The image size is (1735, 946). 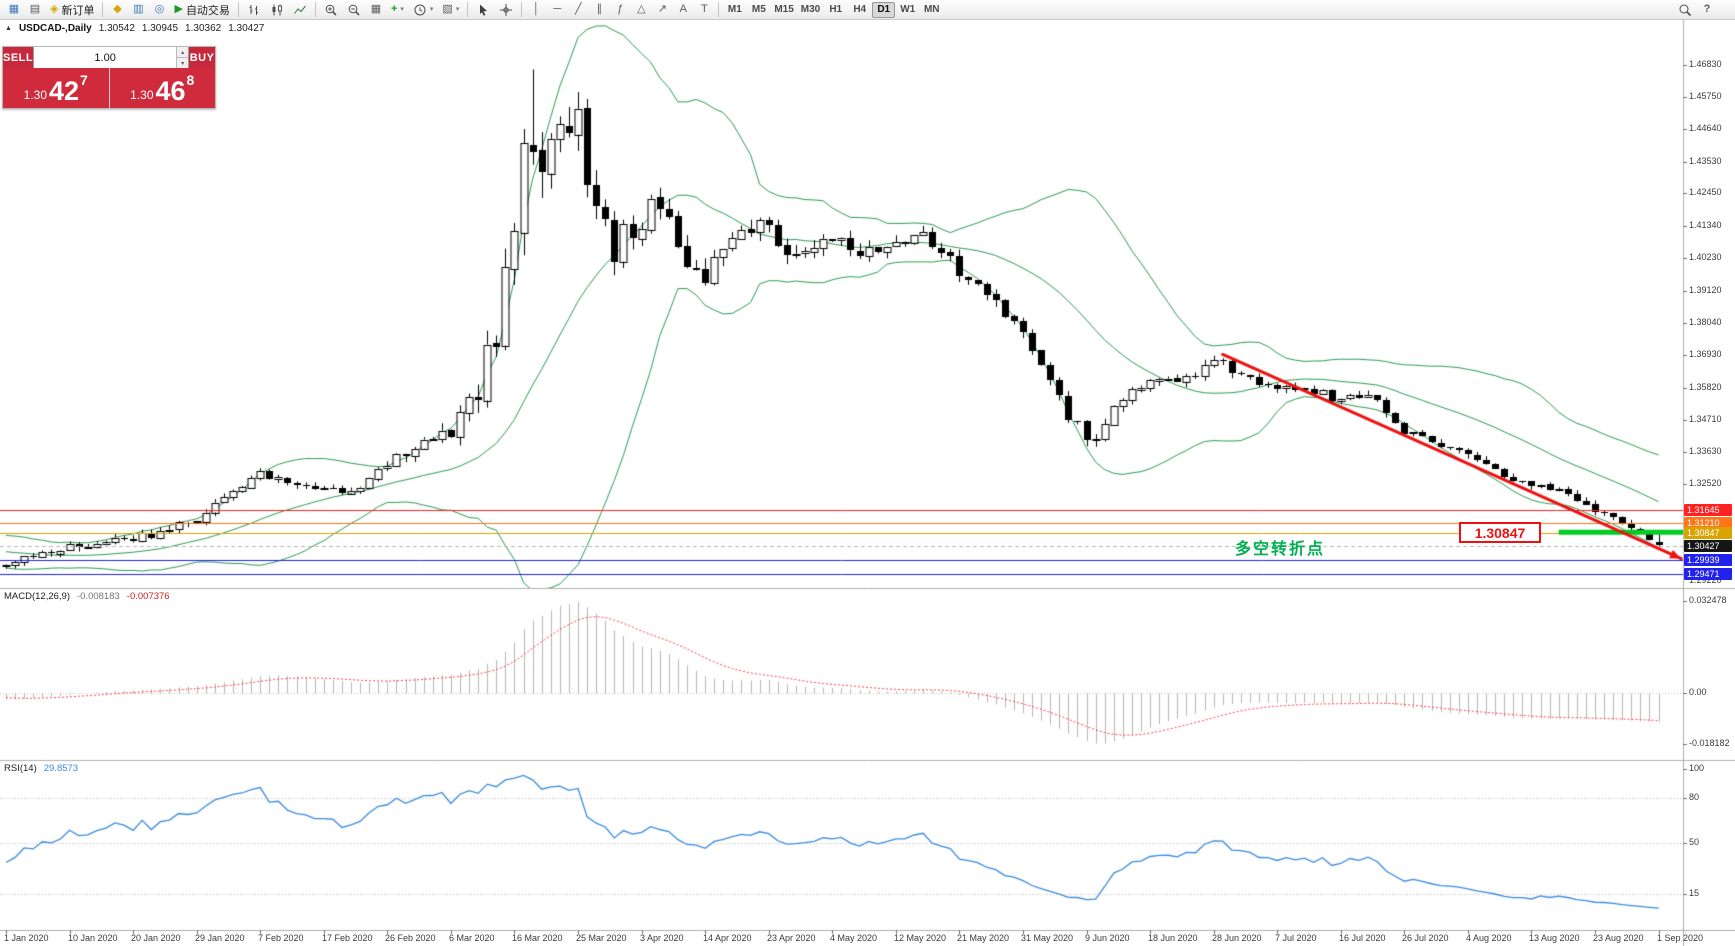 I want to click on date-label: 21 May 2020, so click(x=983, y=938).